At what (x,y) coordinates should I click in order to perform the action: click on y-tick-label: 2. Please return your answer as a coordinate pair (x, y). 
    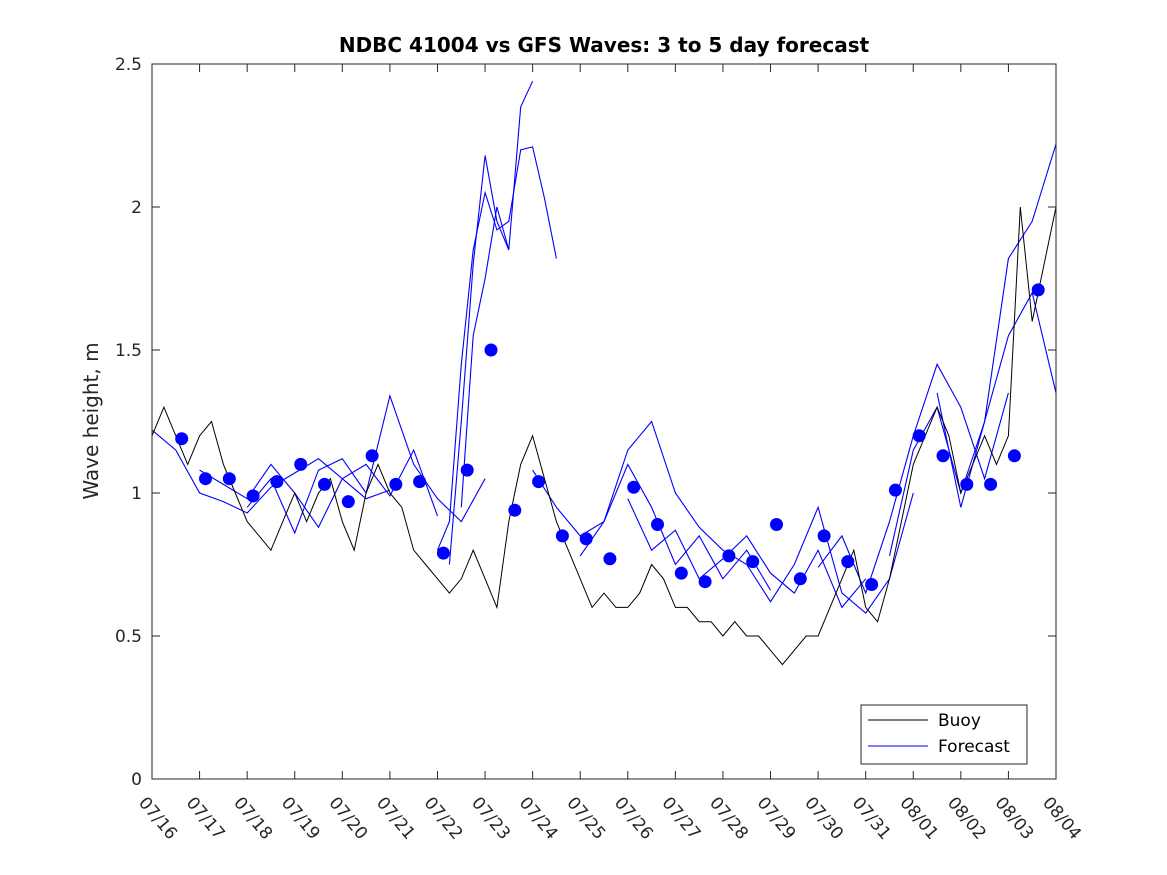
    Looking at the image, I should click on (136, 208).